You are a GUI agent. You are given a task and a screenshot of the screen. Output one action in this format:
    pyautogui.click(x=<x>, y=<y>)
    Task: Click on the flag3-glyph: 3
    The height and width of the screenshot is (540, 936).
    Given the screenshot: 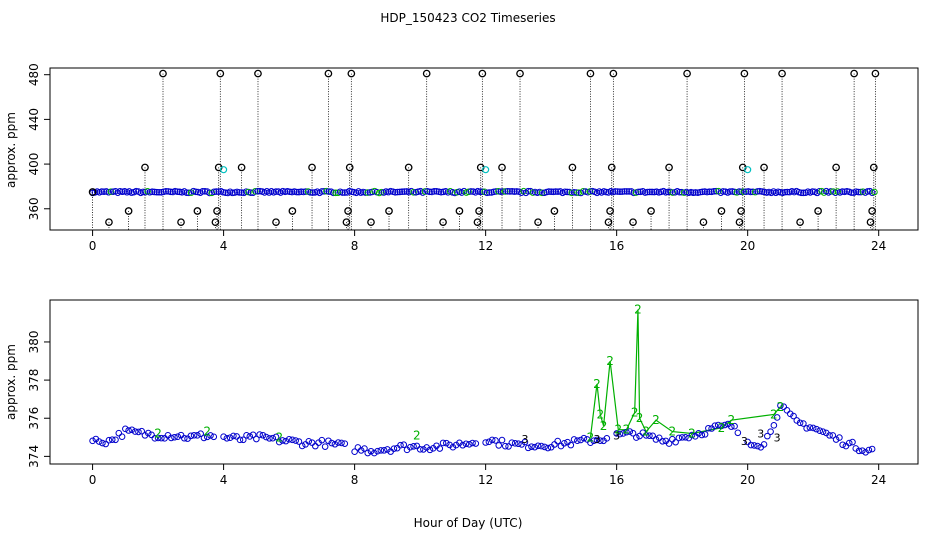 What is the action you would take?
    pyautogui.click(x=524, y=439)
    